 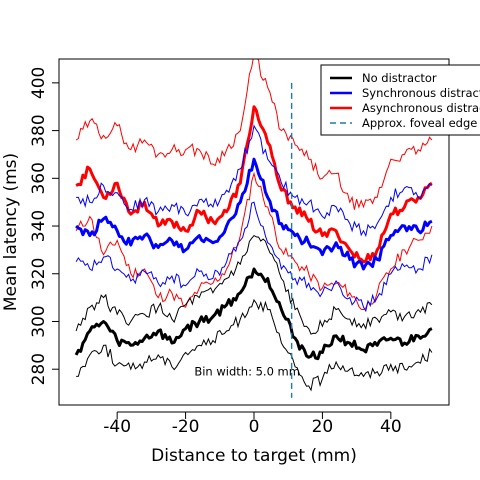 I want to click on y-axis: 280 300 320 340 360 380 400, so click(x=44, y=226).